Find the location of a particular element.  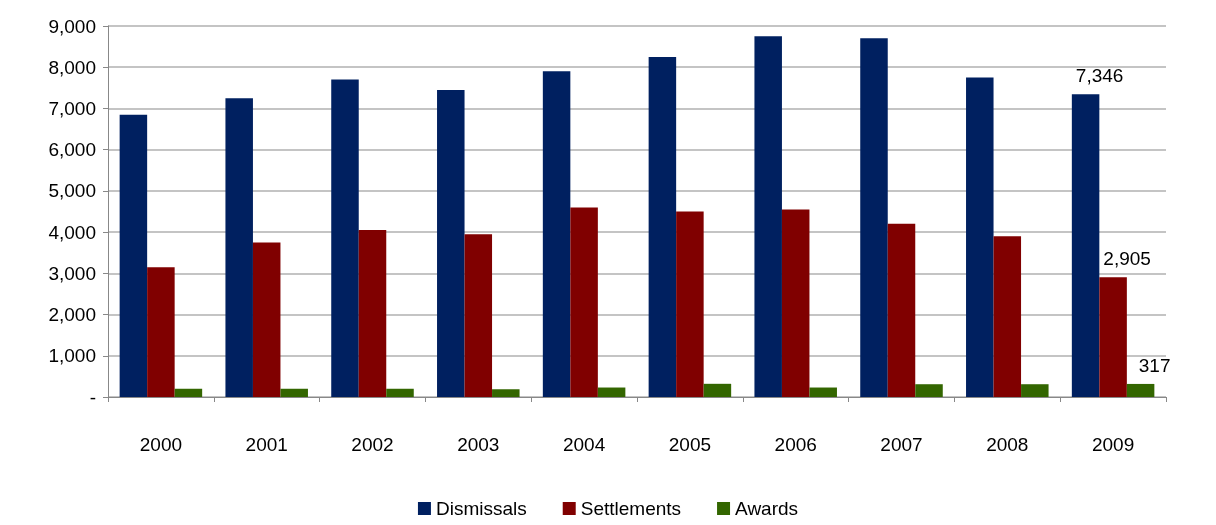

x-tick-label: 2001 is located at coordinates (266, 444).